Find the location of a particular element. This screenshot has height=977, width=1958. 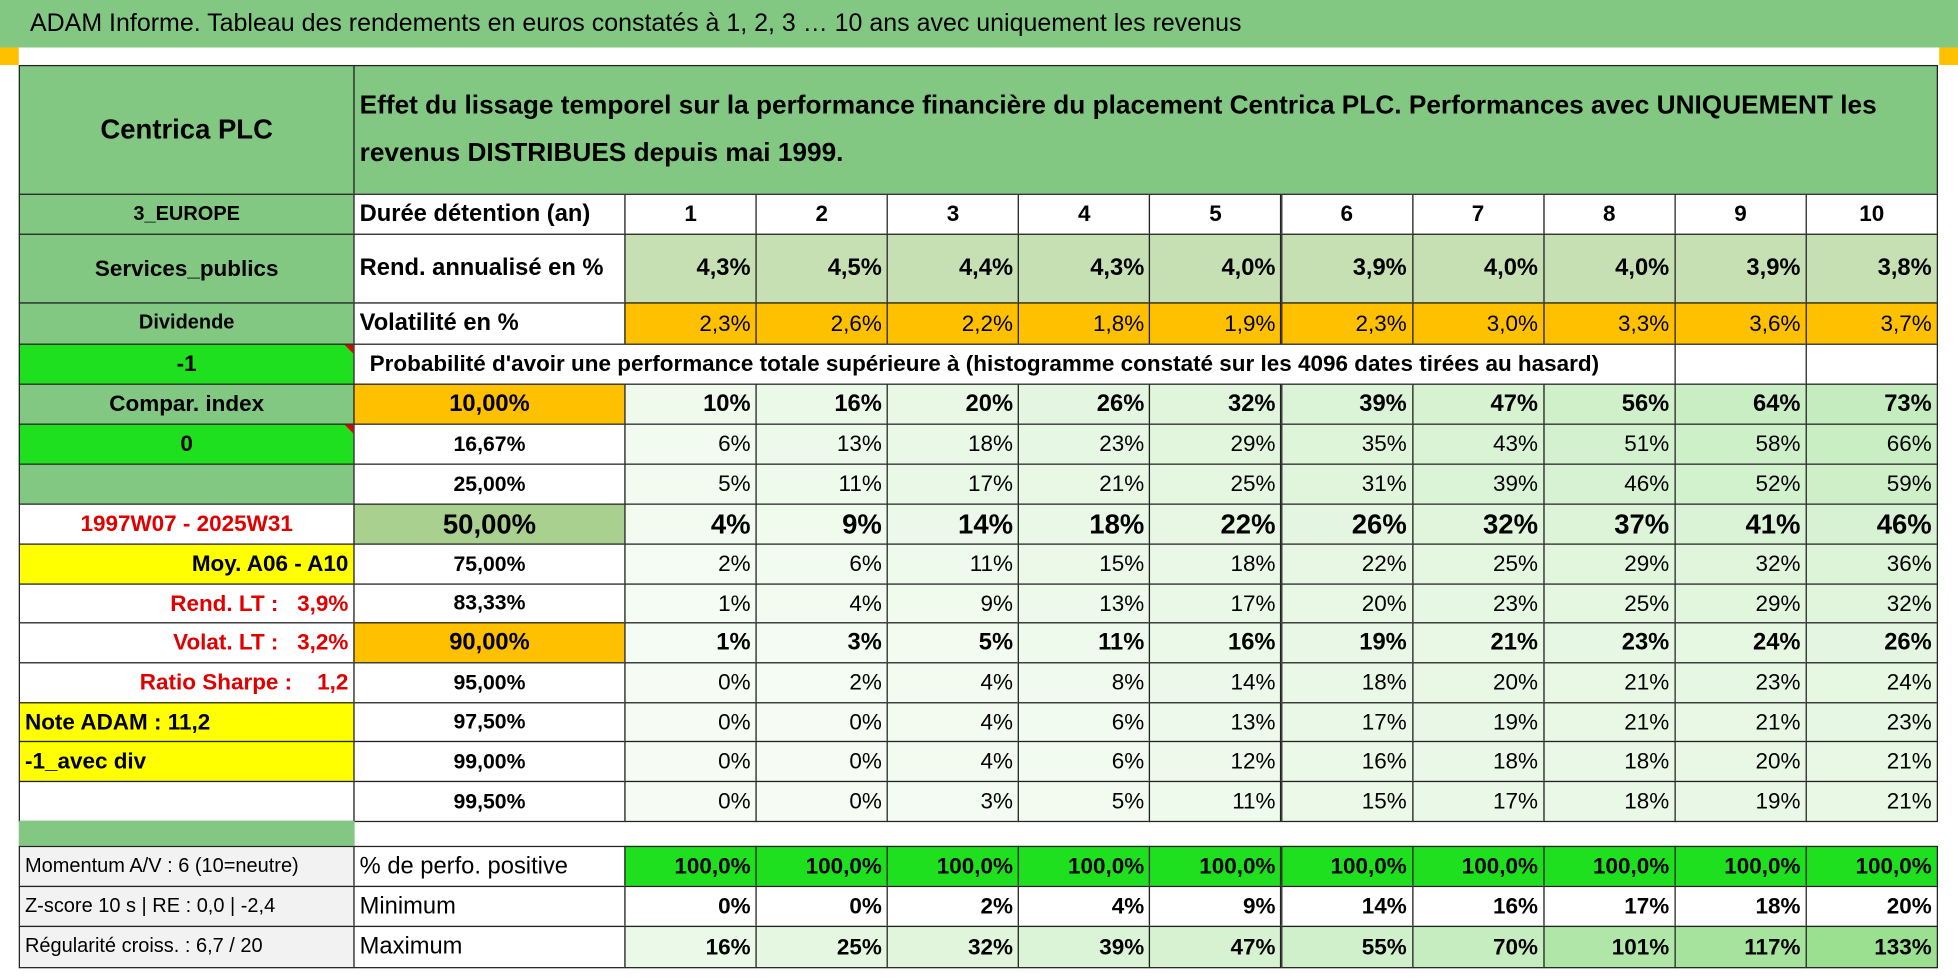

row-label: Maximum is located at coordinates (489, 947).